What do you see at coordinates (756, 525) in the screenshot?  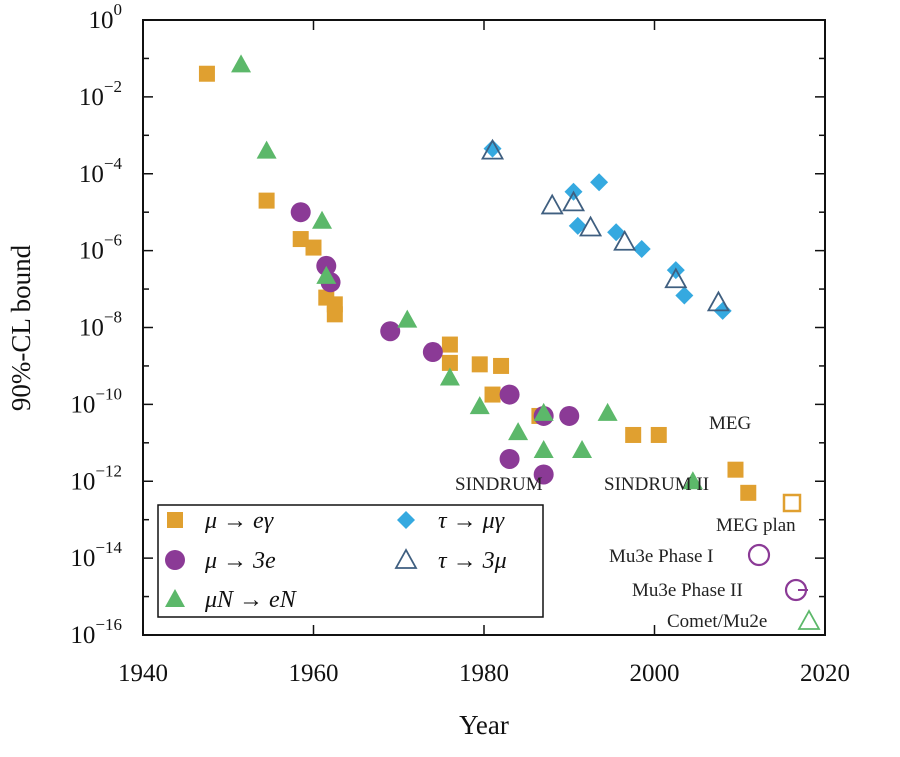 I see `label-meg-plan: MEG plan` at bounding box center [756, 525].